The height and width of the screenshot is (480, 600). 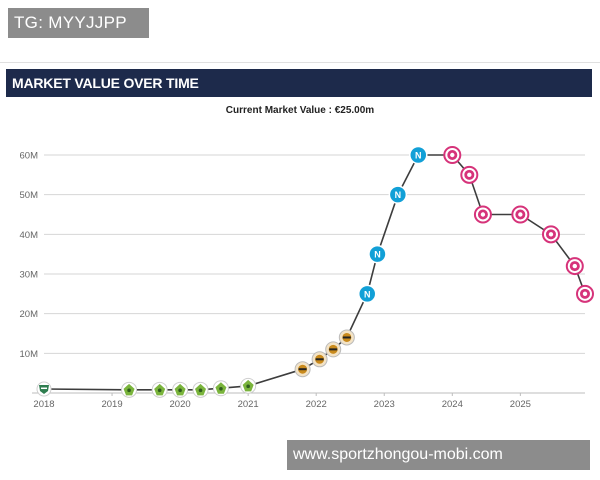 What do you see at coordinates (78, 23) in the screenshot?
I see `watermark-top: TG: MYYJJPP` at bounding box center [78, 23].